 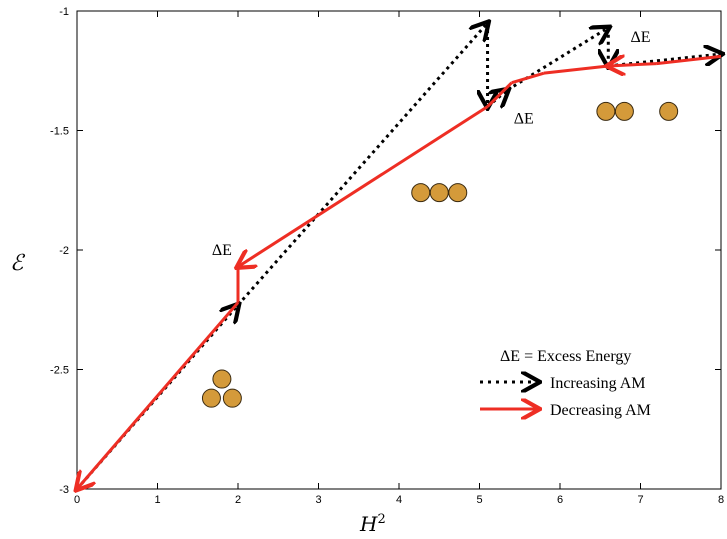 I want to click on y-tick-label: -3, so click(x=64, y=490).